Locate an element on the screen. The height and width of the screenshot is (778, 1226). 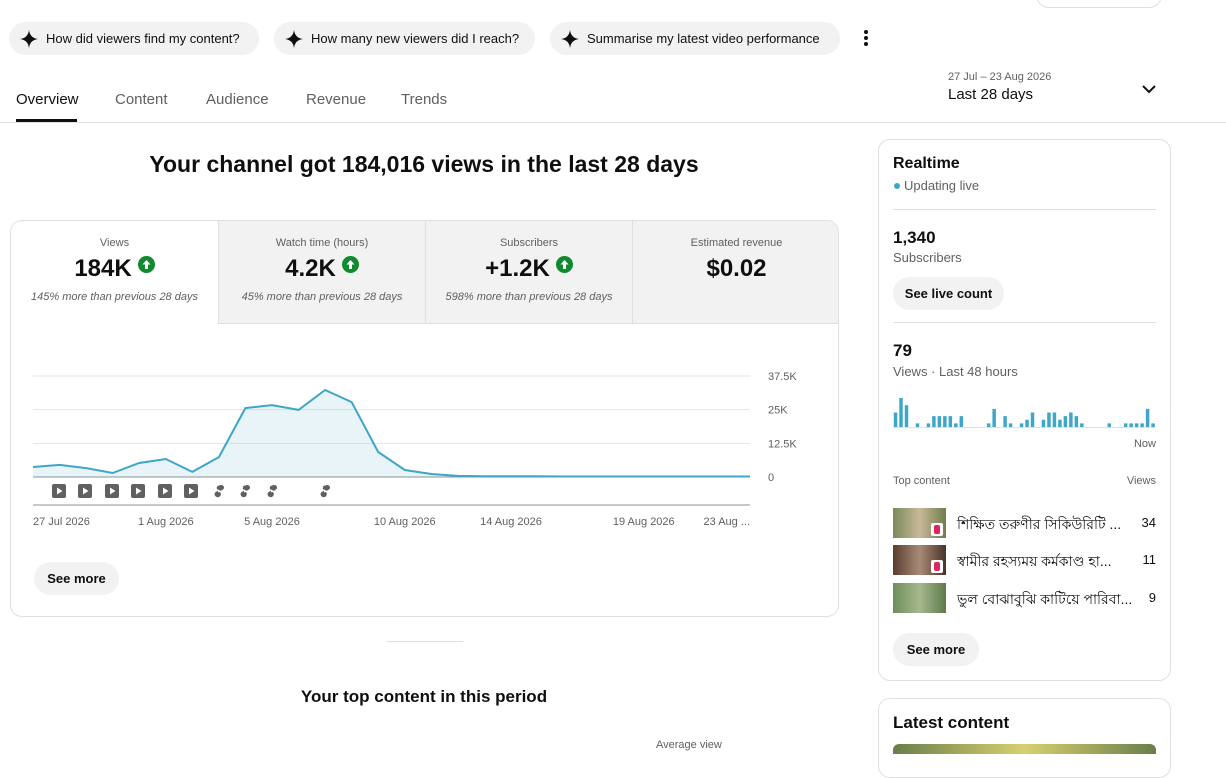
metric-value-row: 184K is located at coordinates (114, 269).